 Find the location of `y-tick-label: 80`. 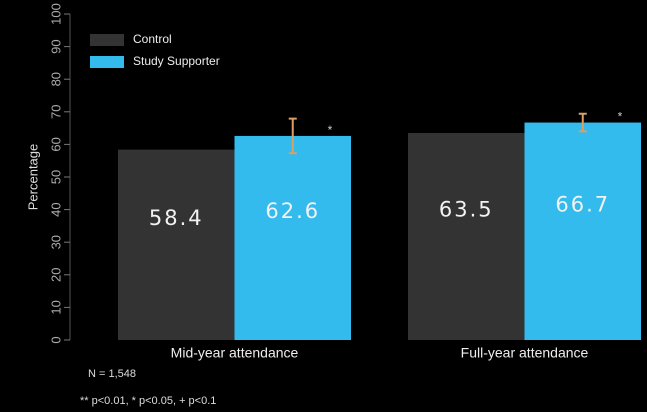

y-tick-label: 80 is located at coordinates (55, 79).